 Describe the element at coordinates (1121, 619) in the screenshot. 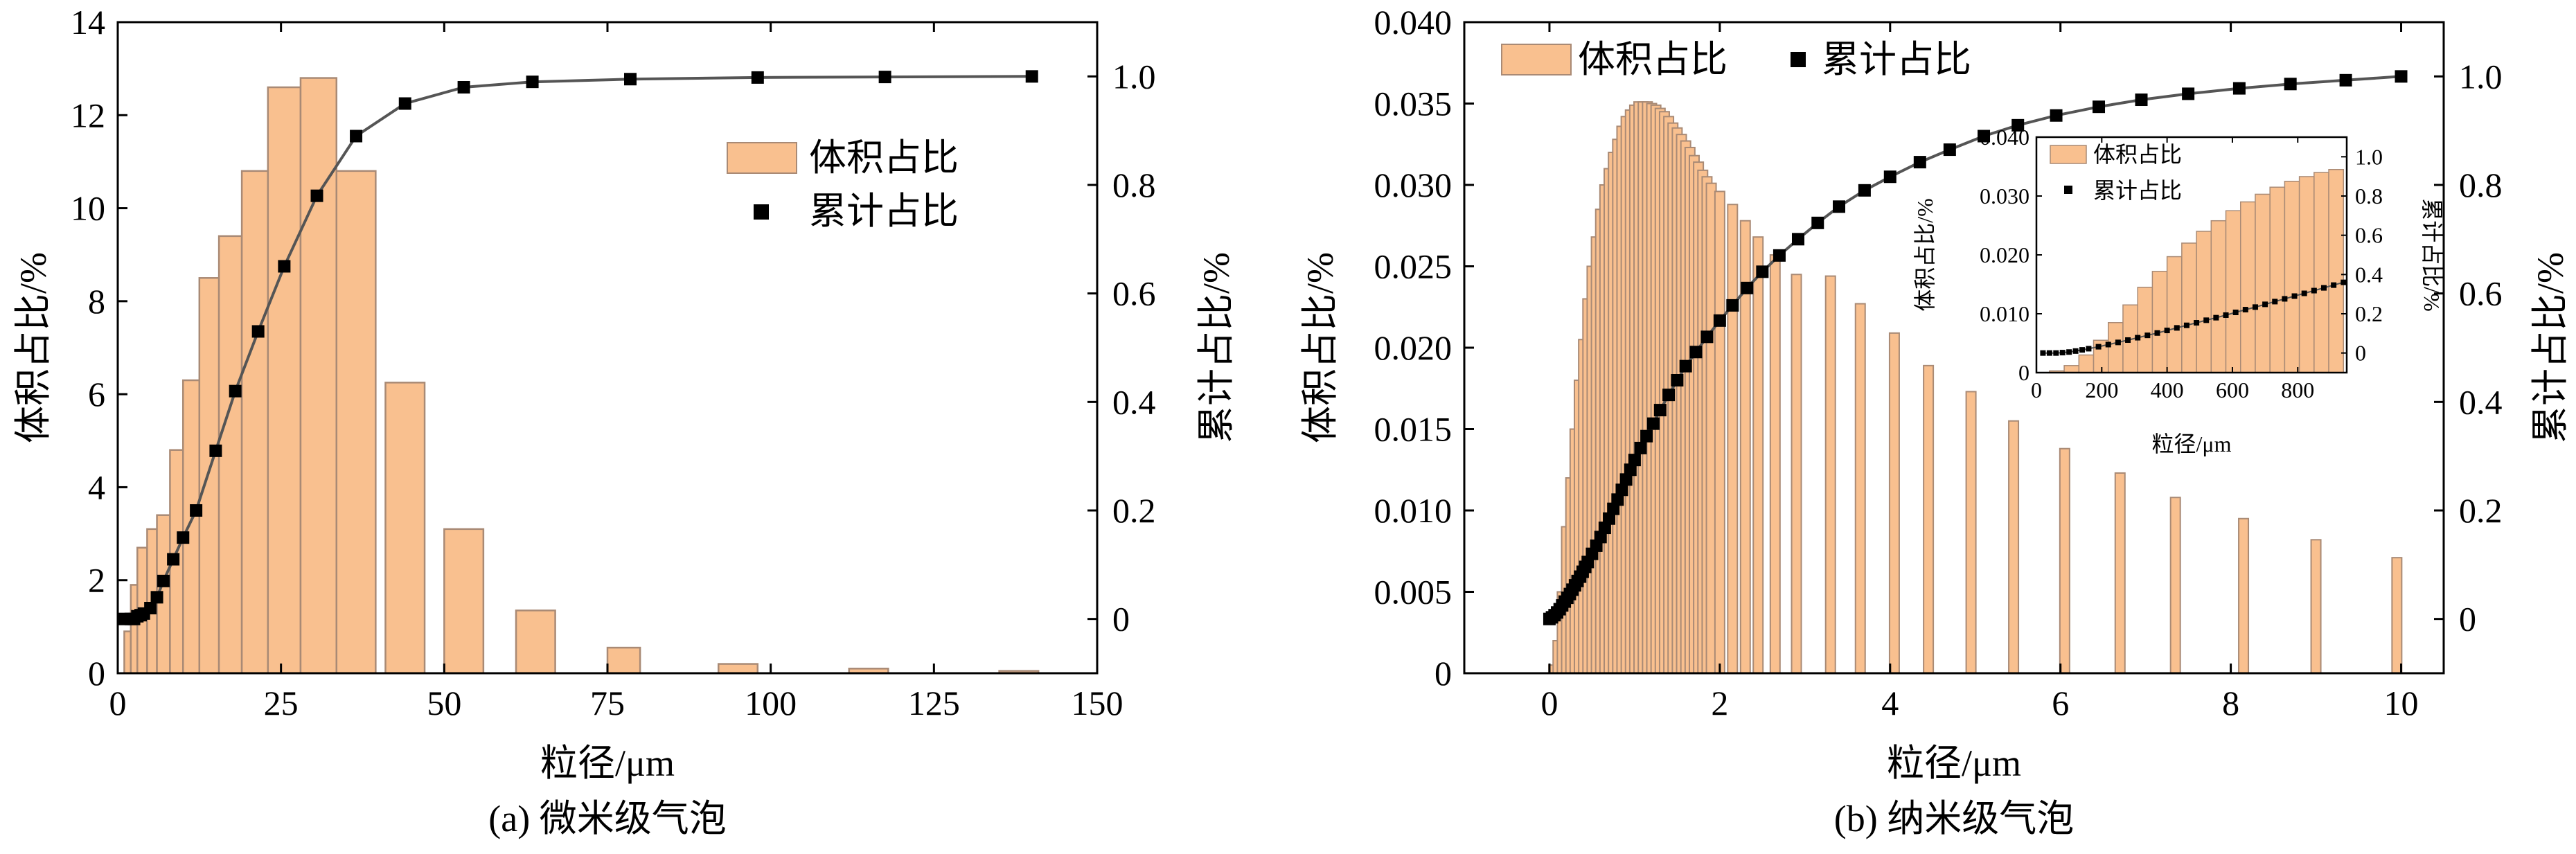

I see `chart-a-y2-tick-label: 0` at that location.